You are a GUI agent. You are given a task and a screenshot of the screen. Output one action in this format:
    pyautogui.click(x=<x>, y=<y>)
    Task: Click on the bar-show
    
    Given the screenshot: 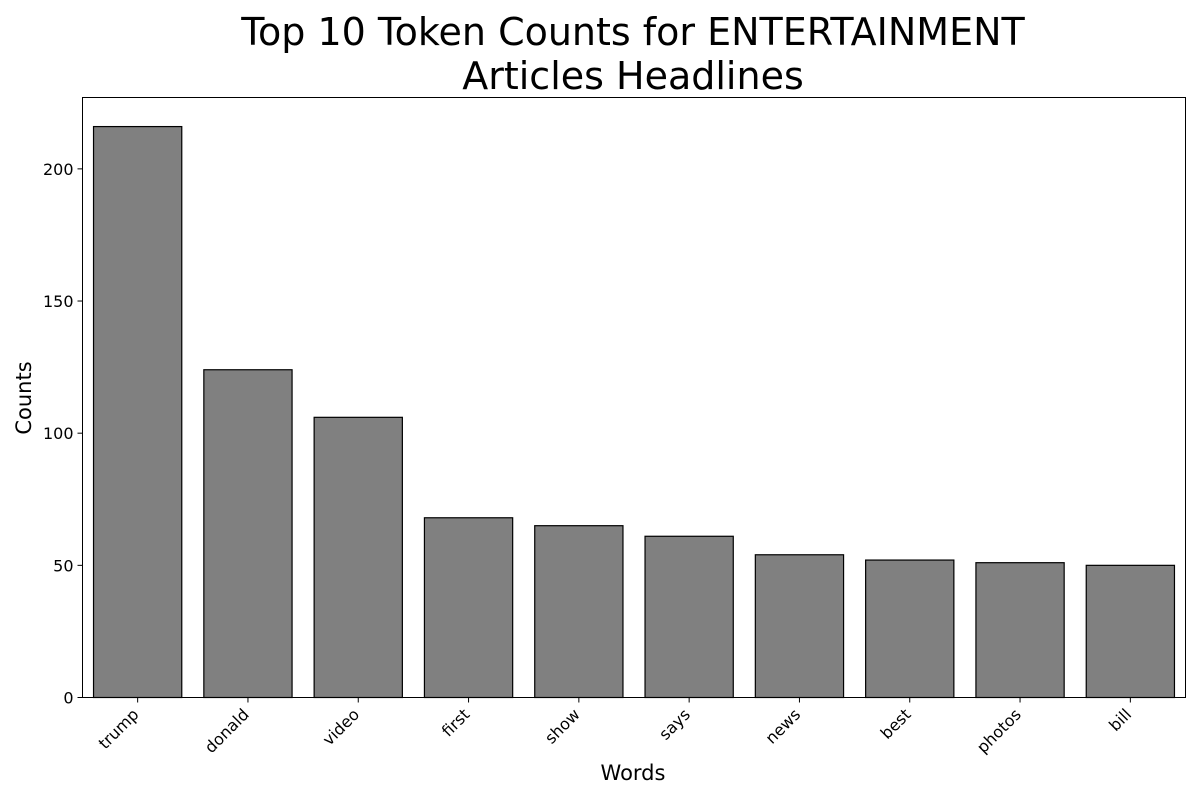 What is the action you would take?
    pyautogui.click(x=579, y=612)
    